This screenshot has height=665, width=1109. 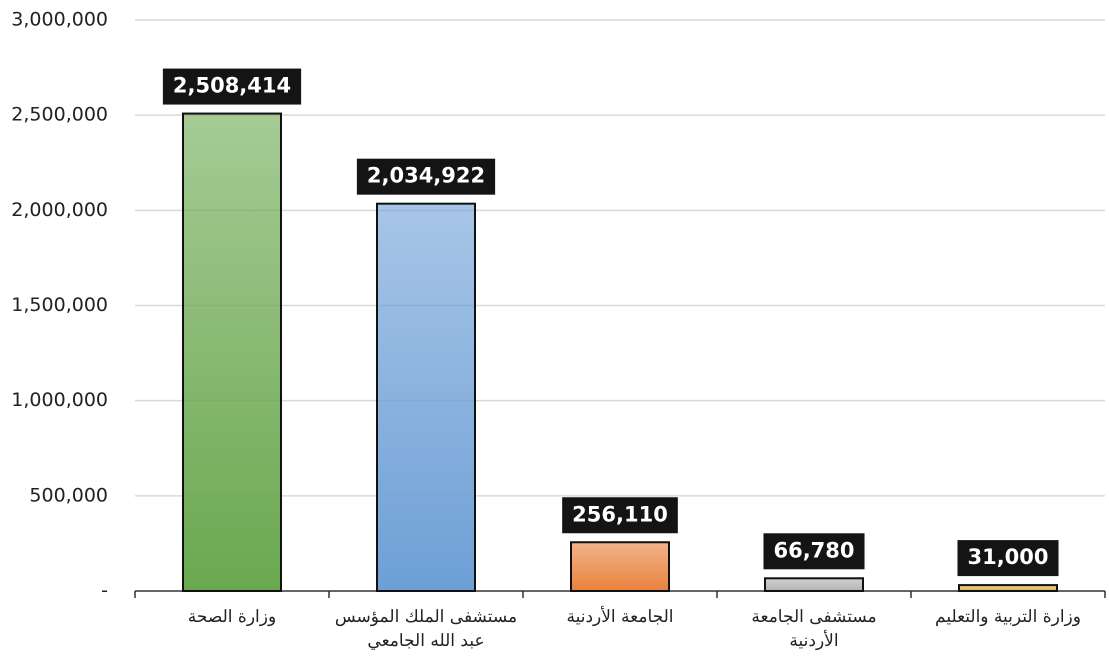 What do you see at coordinates (619, 616) in the screenshot?
I see `x-tick-label: الجامعة الأردنية` at bounding box center [619, 616].